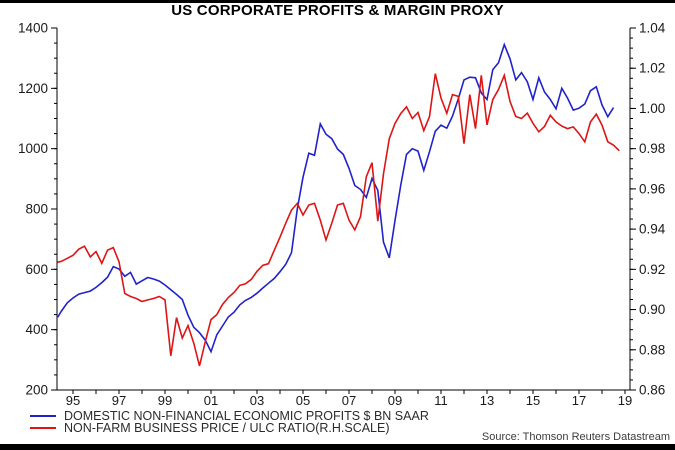 This screenshot has height=450, width=675. What do you see at coordinates (337, 10) in the screenshot?
I see `chart-title: US CORPORATE PROFITS & MARGIN PROXY` at bounding box center [337, 10].